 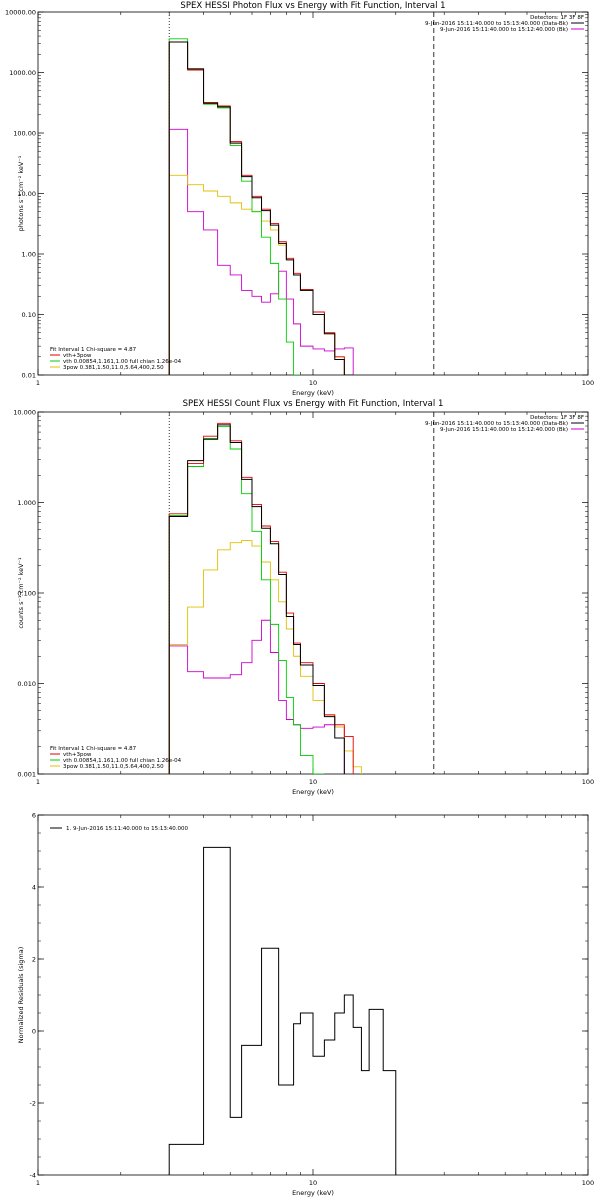 I want to click on y-tick-label: 6, so click(x=34, y=816).